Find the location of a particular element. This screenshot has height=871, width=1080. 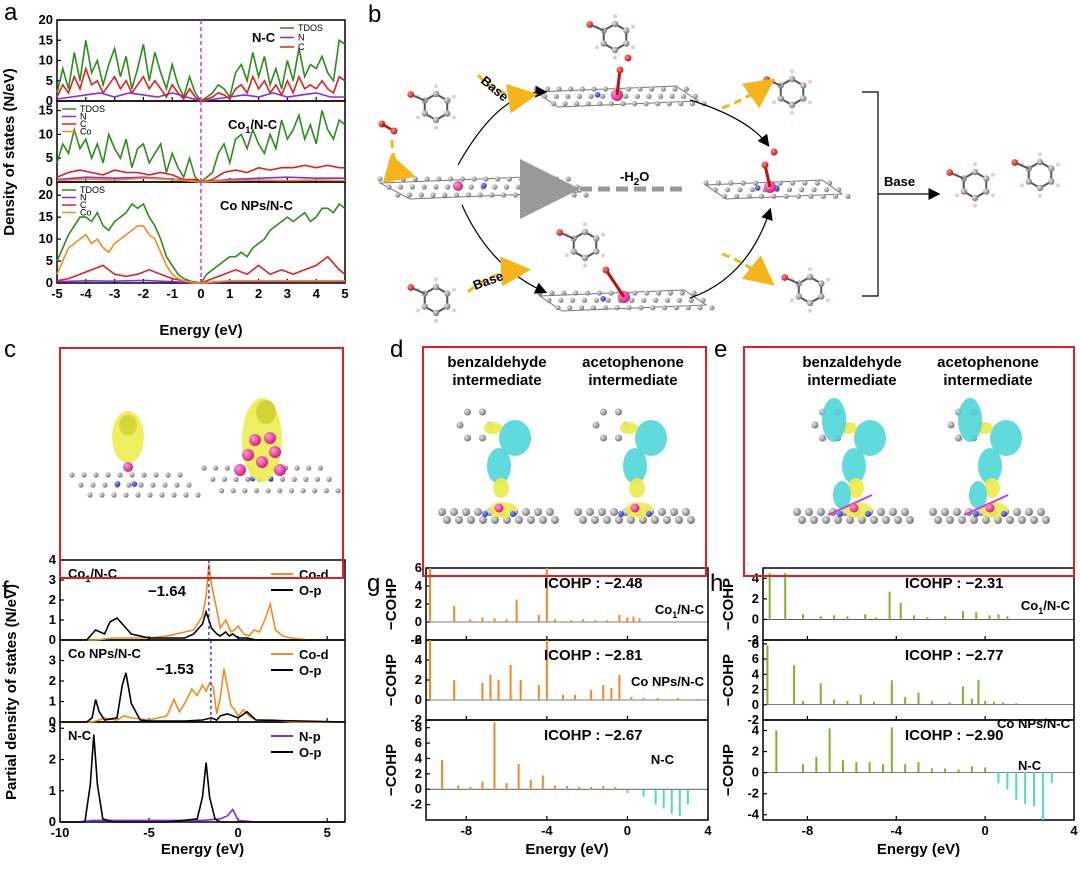

g-ytick-label-1: -2 is located at coordinates (416, 719).